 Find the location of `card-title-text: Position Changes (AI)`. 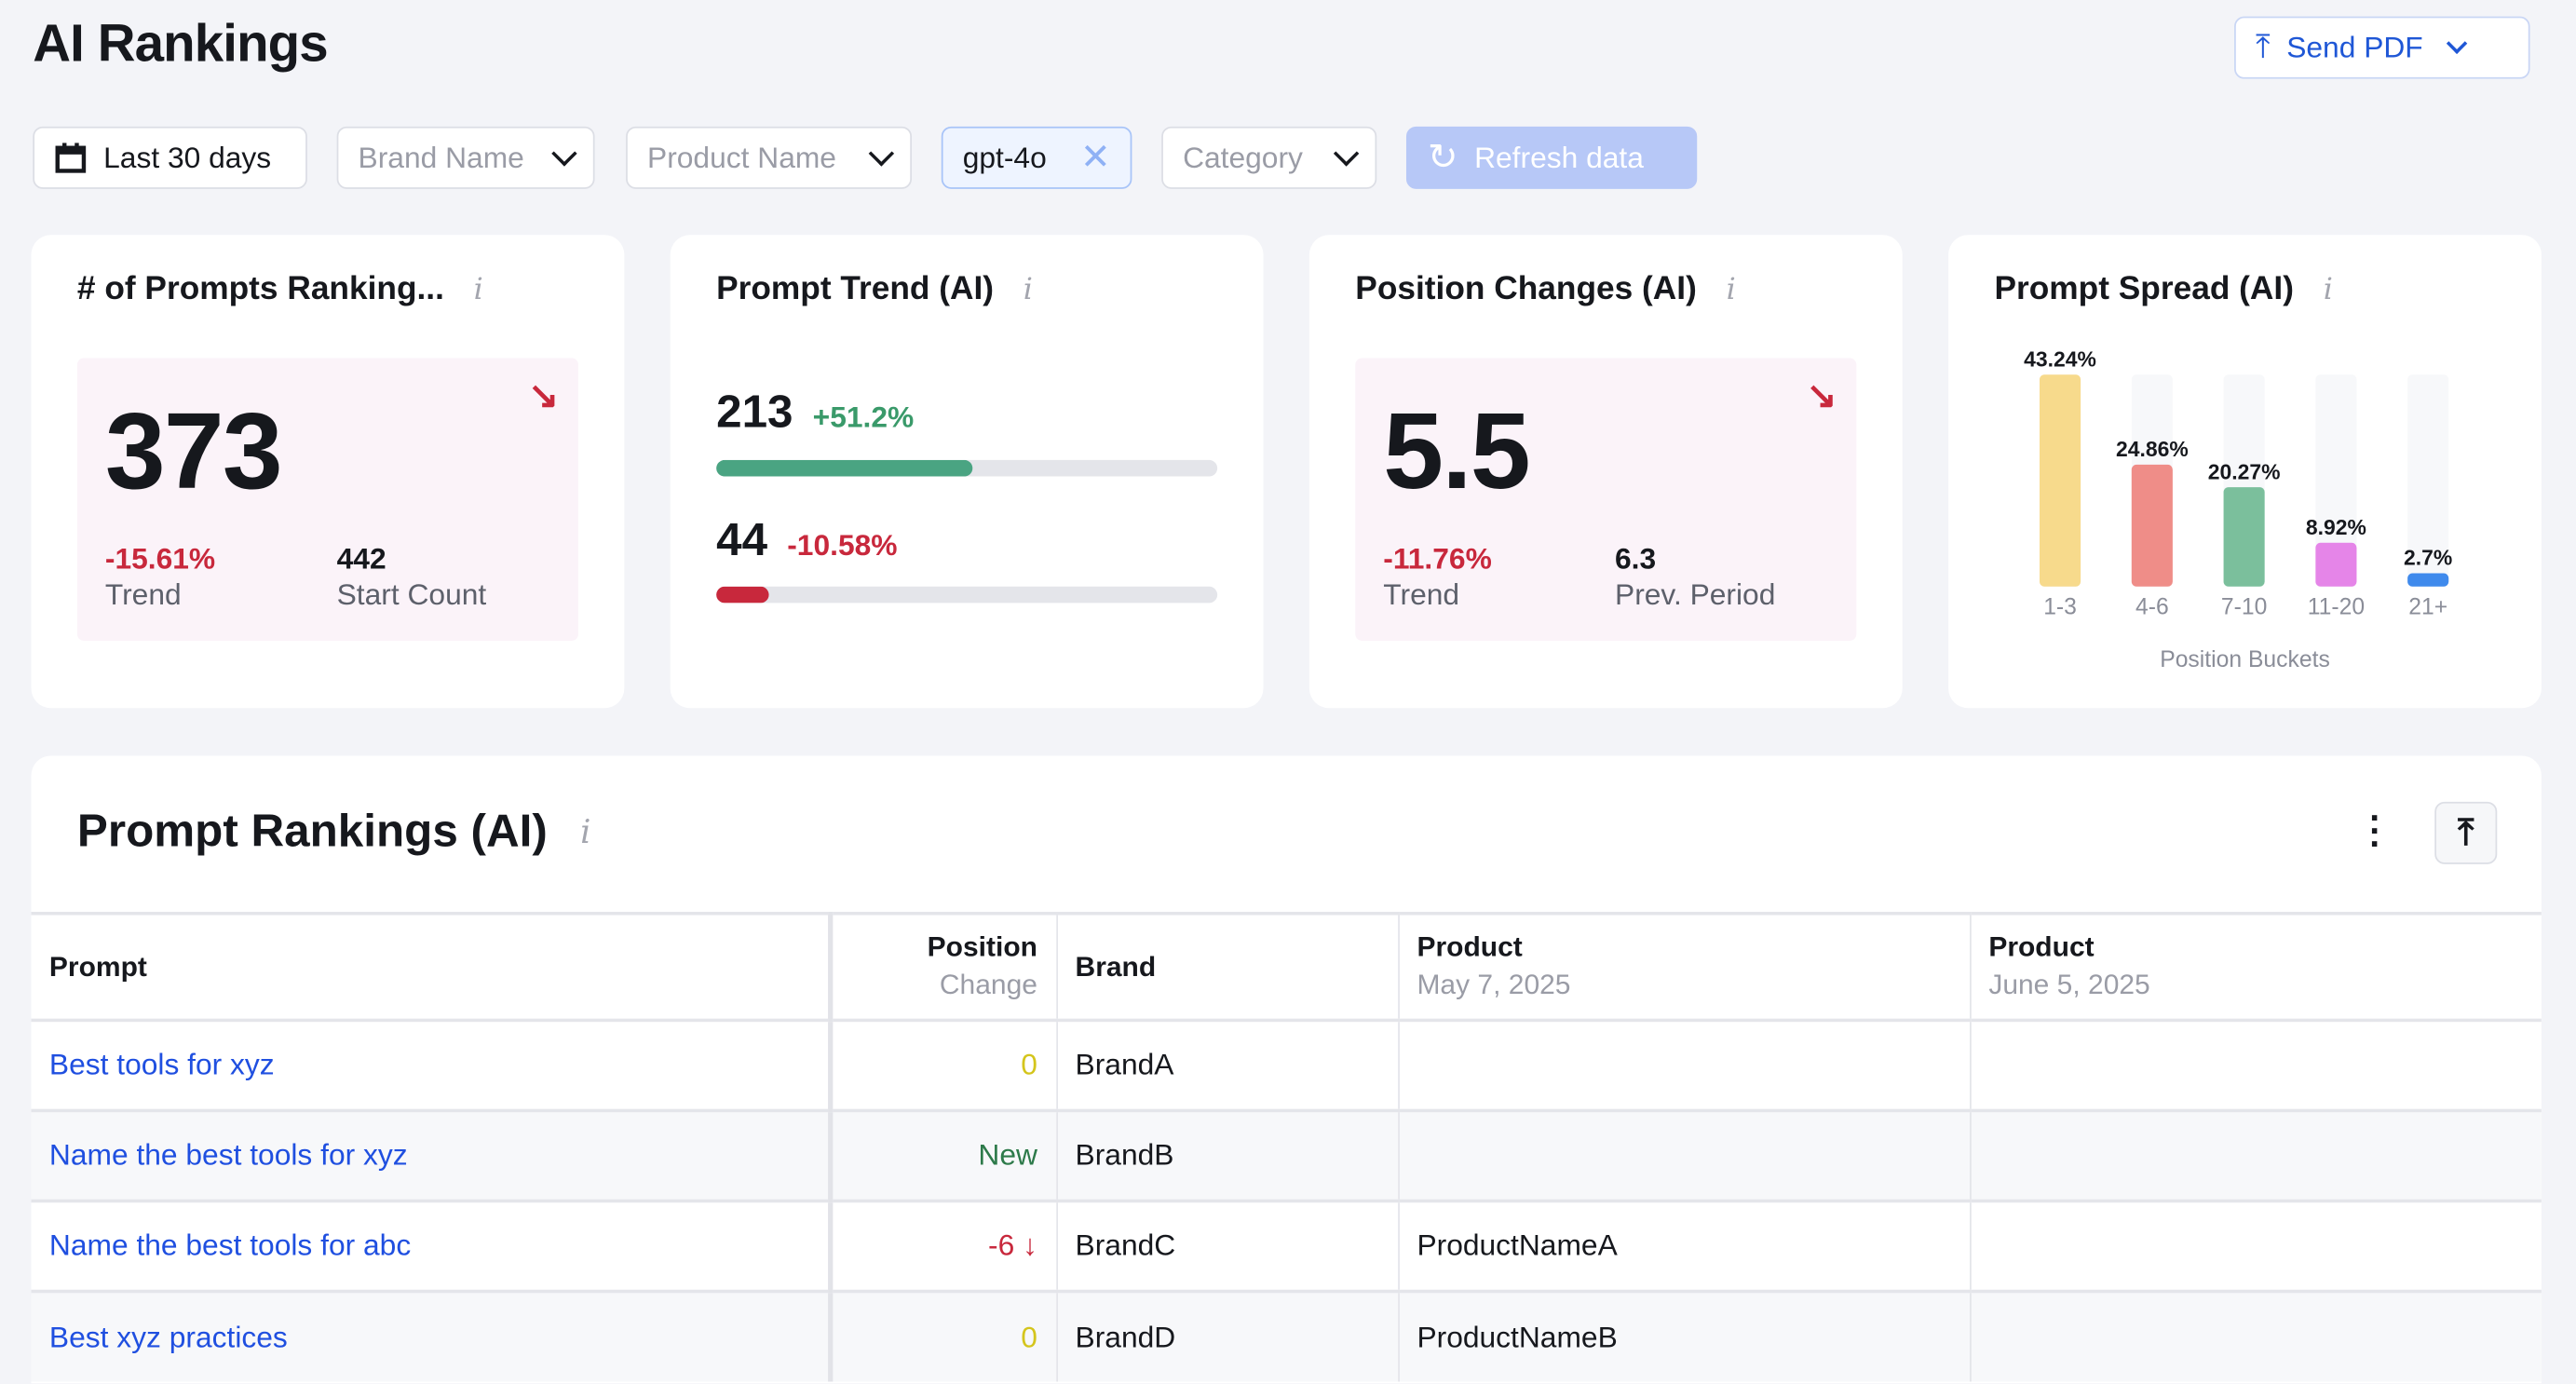

card-title-text: Position Changes (AI) is located at coordinates (1526, 289).